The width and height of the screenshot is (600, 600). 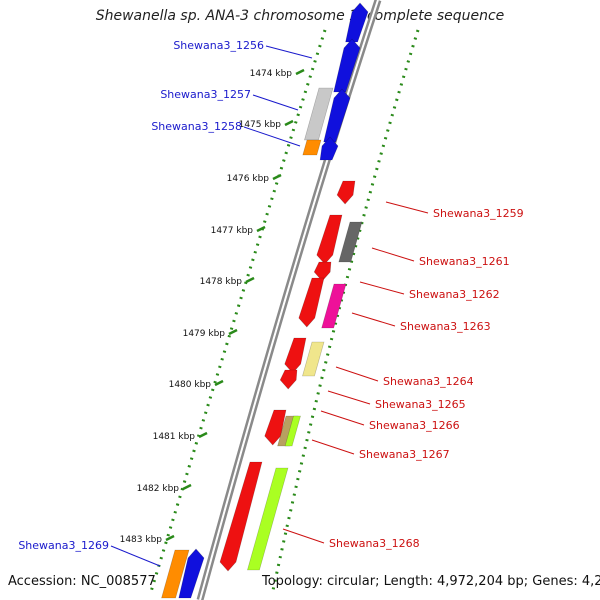 What do you see at coordinates (260, 125) in the screenshot?
I see `tick-label: 1475 kbp` at bounding box center [260, 125].